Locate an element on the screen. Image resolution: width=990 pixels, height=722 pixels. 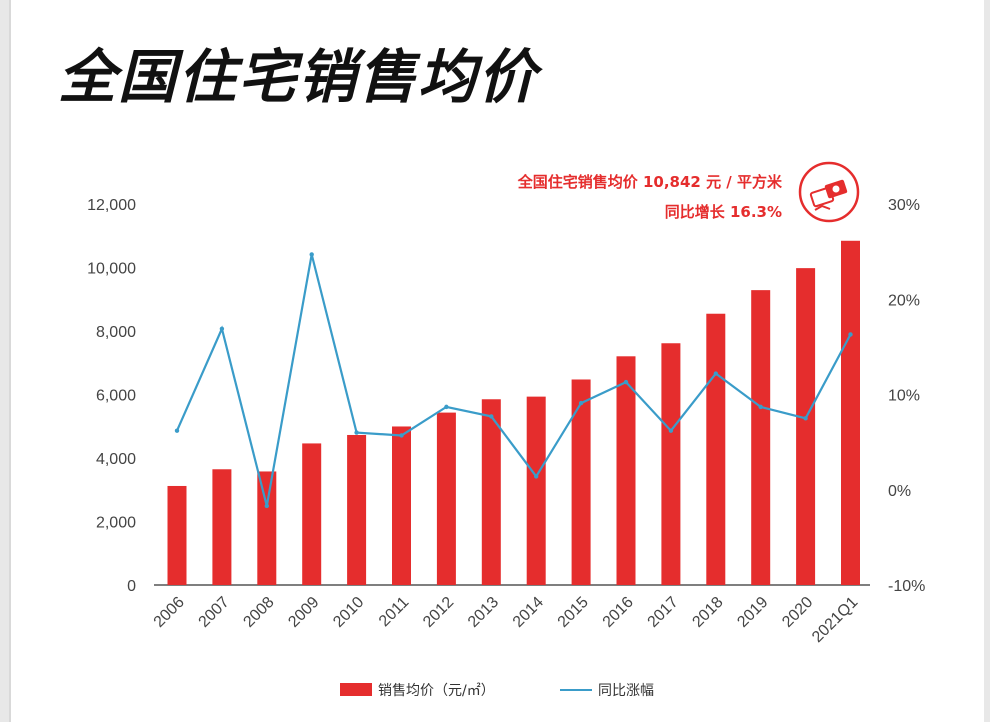
growth-point-2019 is located at coordinates (760, 407).